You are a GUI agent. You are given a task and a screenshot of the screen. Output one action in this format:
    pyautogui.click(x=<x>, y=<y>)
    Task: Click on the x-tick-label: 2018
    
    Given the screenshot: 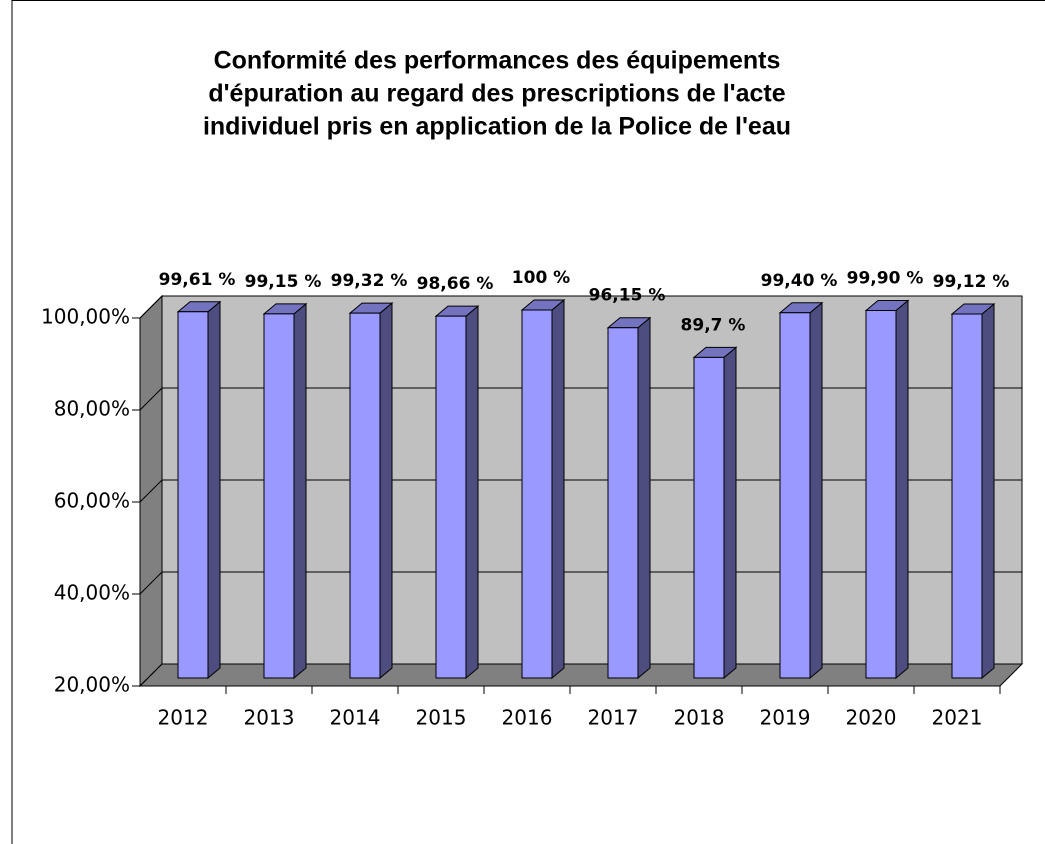 What is the action you would take?
    pyautogui.click(x=699, y=718)
    